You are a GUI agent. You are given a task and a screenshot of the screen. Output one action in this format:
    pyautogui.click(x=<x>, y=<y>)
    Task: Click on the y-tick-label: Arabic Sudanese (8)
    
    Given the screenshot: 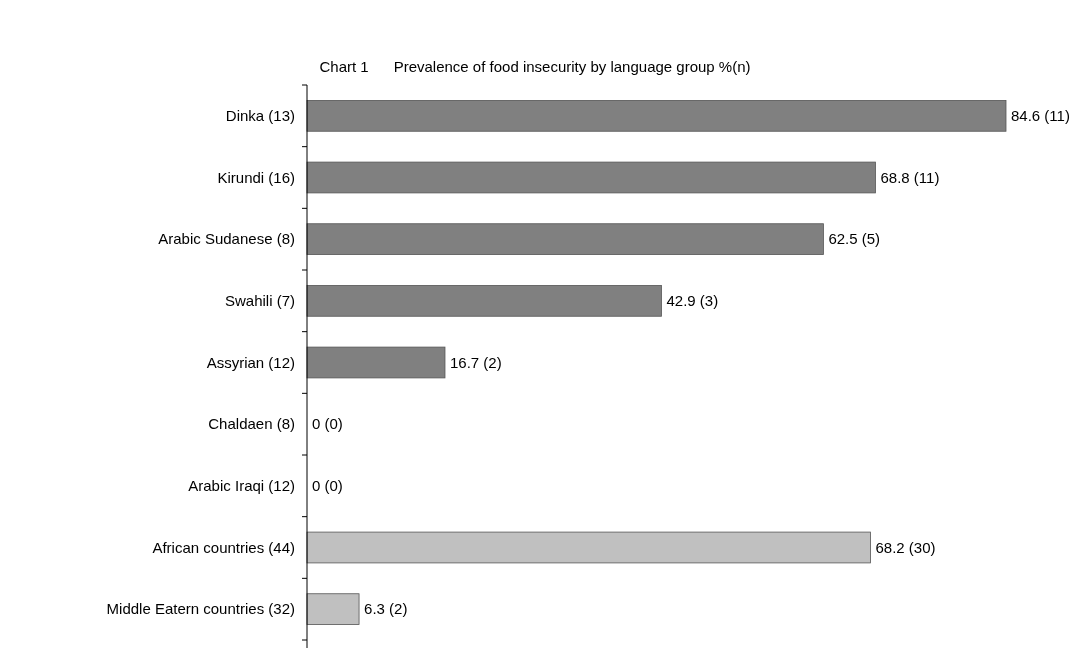 What is the action you would take?
    pyautogui.click(x=226, y=239)
    